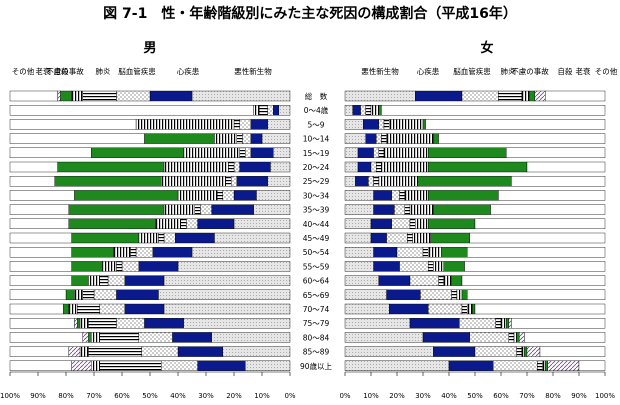  What do you see at coordinates (253, 71) in the screenshot?
I see `male-legend-label: 悪性新生物` at bounding box center [253, 71].